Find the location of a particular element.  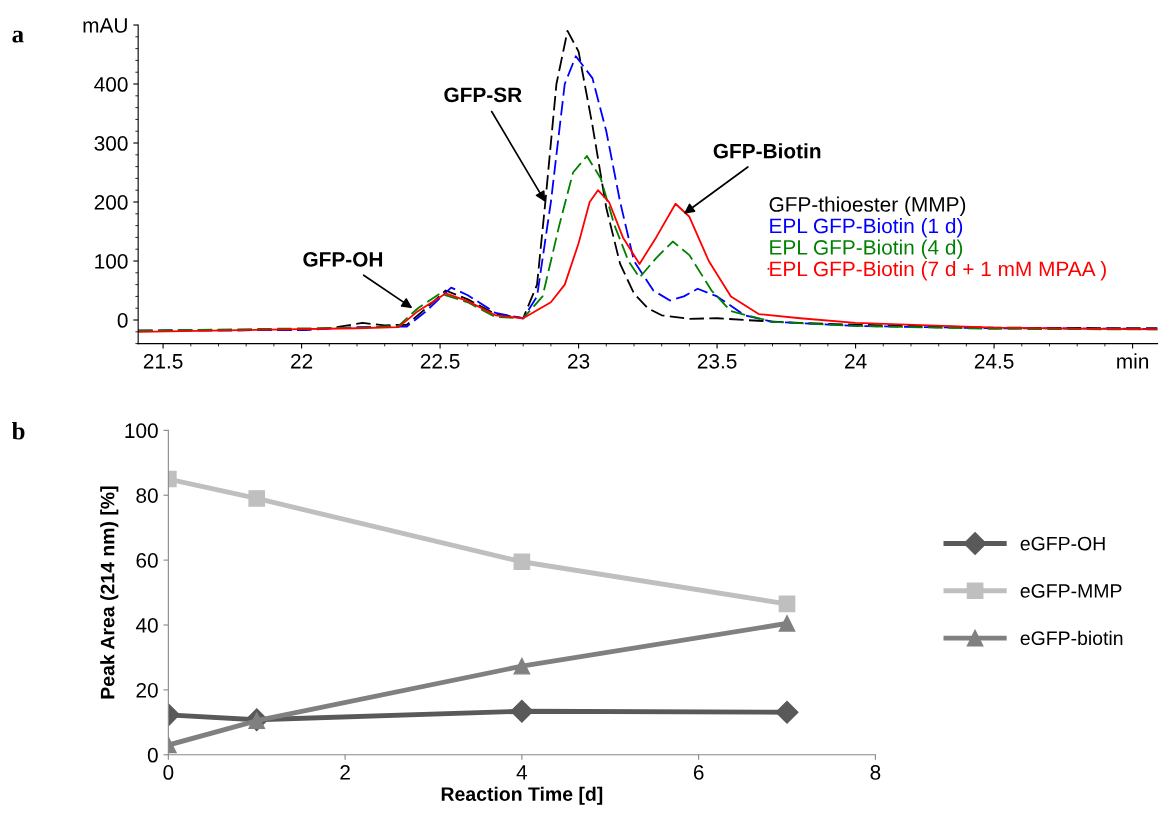

x-tick-label: 6 is located at coordinates (698, 772).